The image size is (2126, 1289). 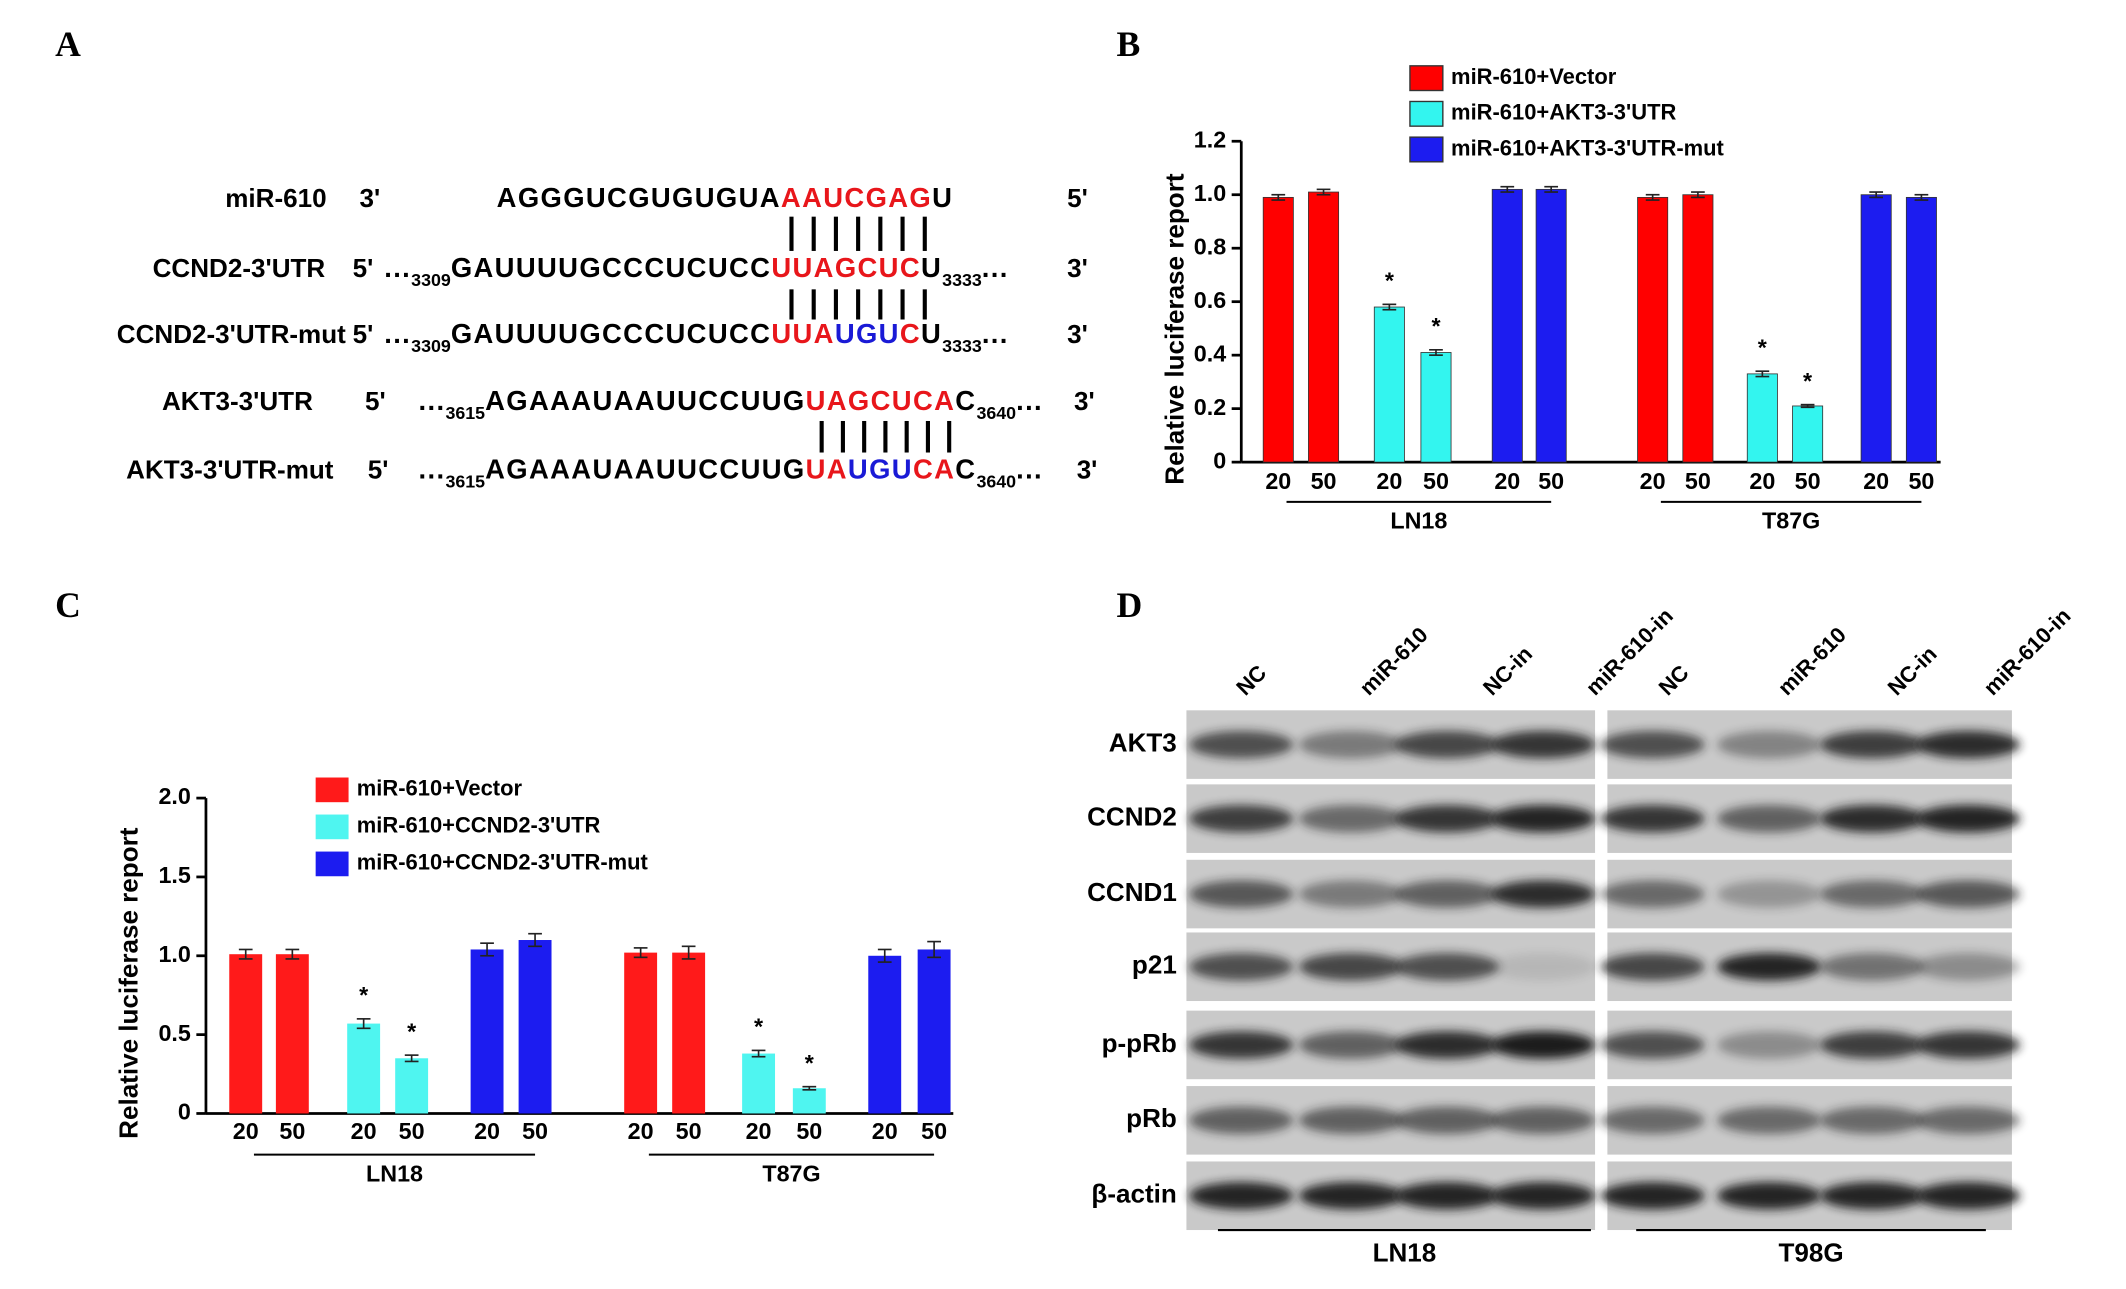 What do you see at coordinates (1674, 680) in the screenshot?
I see `lane-label: NC` at bounding box center [1674, 680].